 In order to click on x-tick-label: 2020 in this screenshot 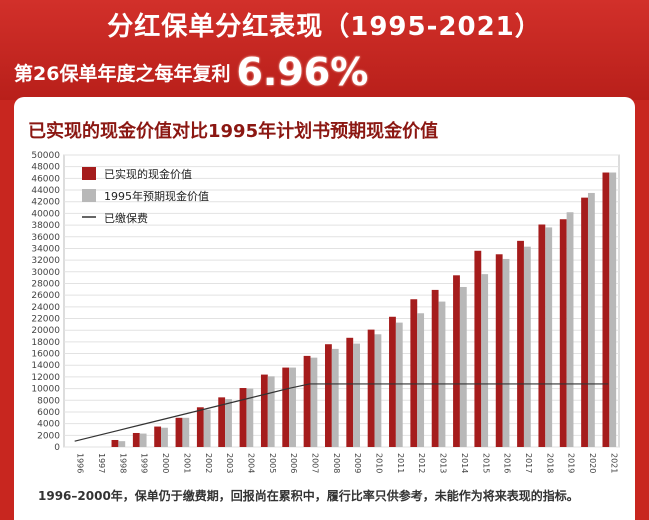, I will do `click(592, 463)`.